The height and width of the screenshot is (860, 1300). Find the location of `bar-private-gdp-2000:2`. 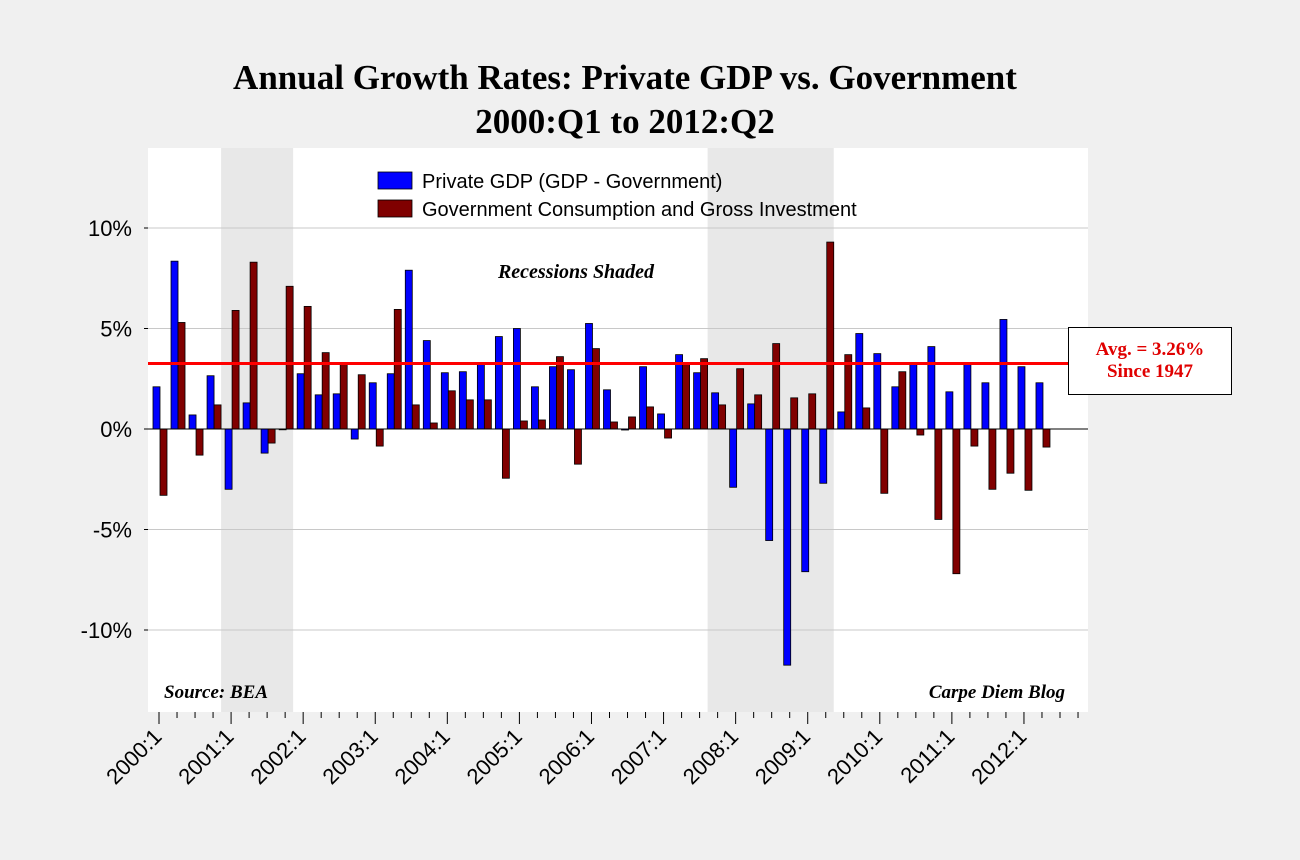

bar-private-gdp-2000:2 is located at coordinates (174, 345).